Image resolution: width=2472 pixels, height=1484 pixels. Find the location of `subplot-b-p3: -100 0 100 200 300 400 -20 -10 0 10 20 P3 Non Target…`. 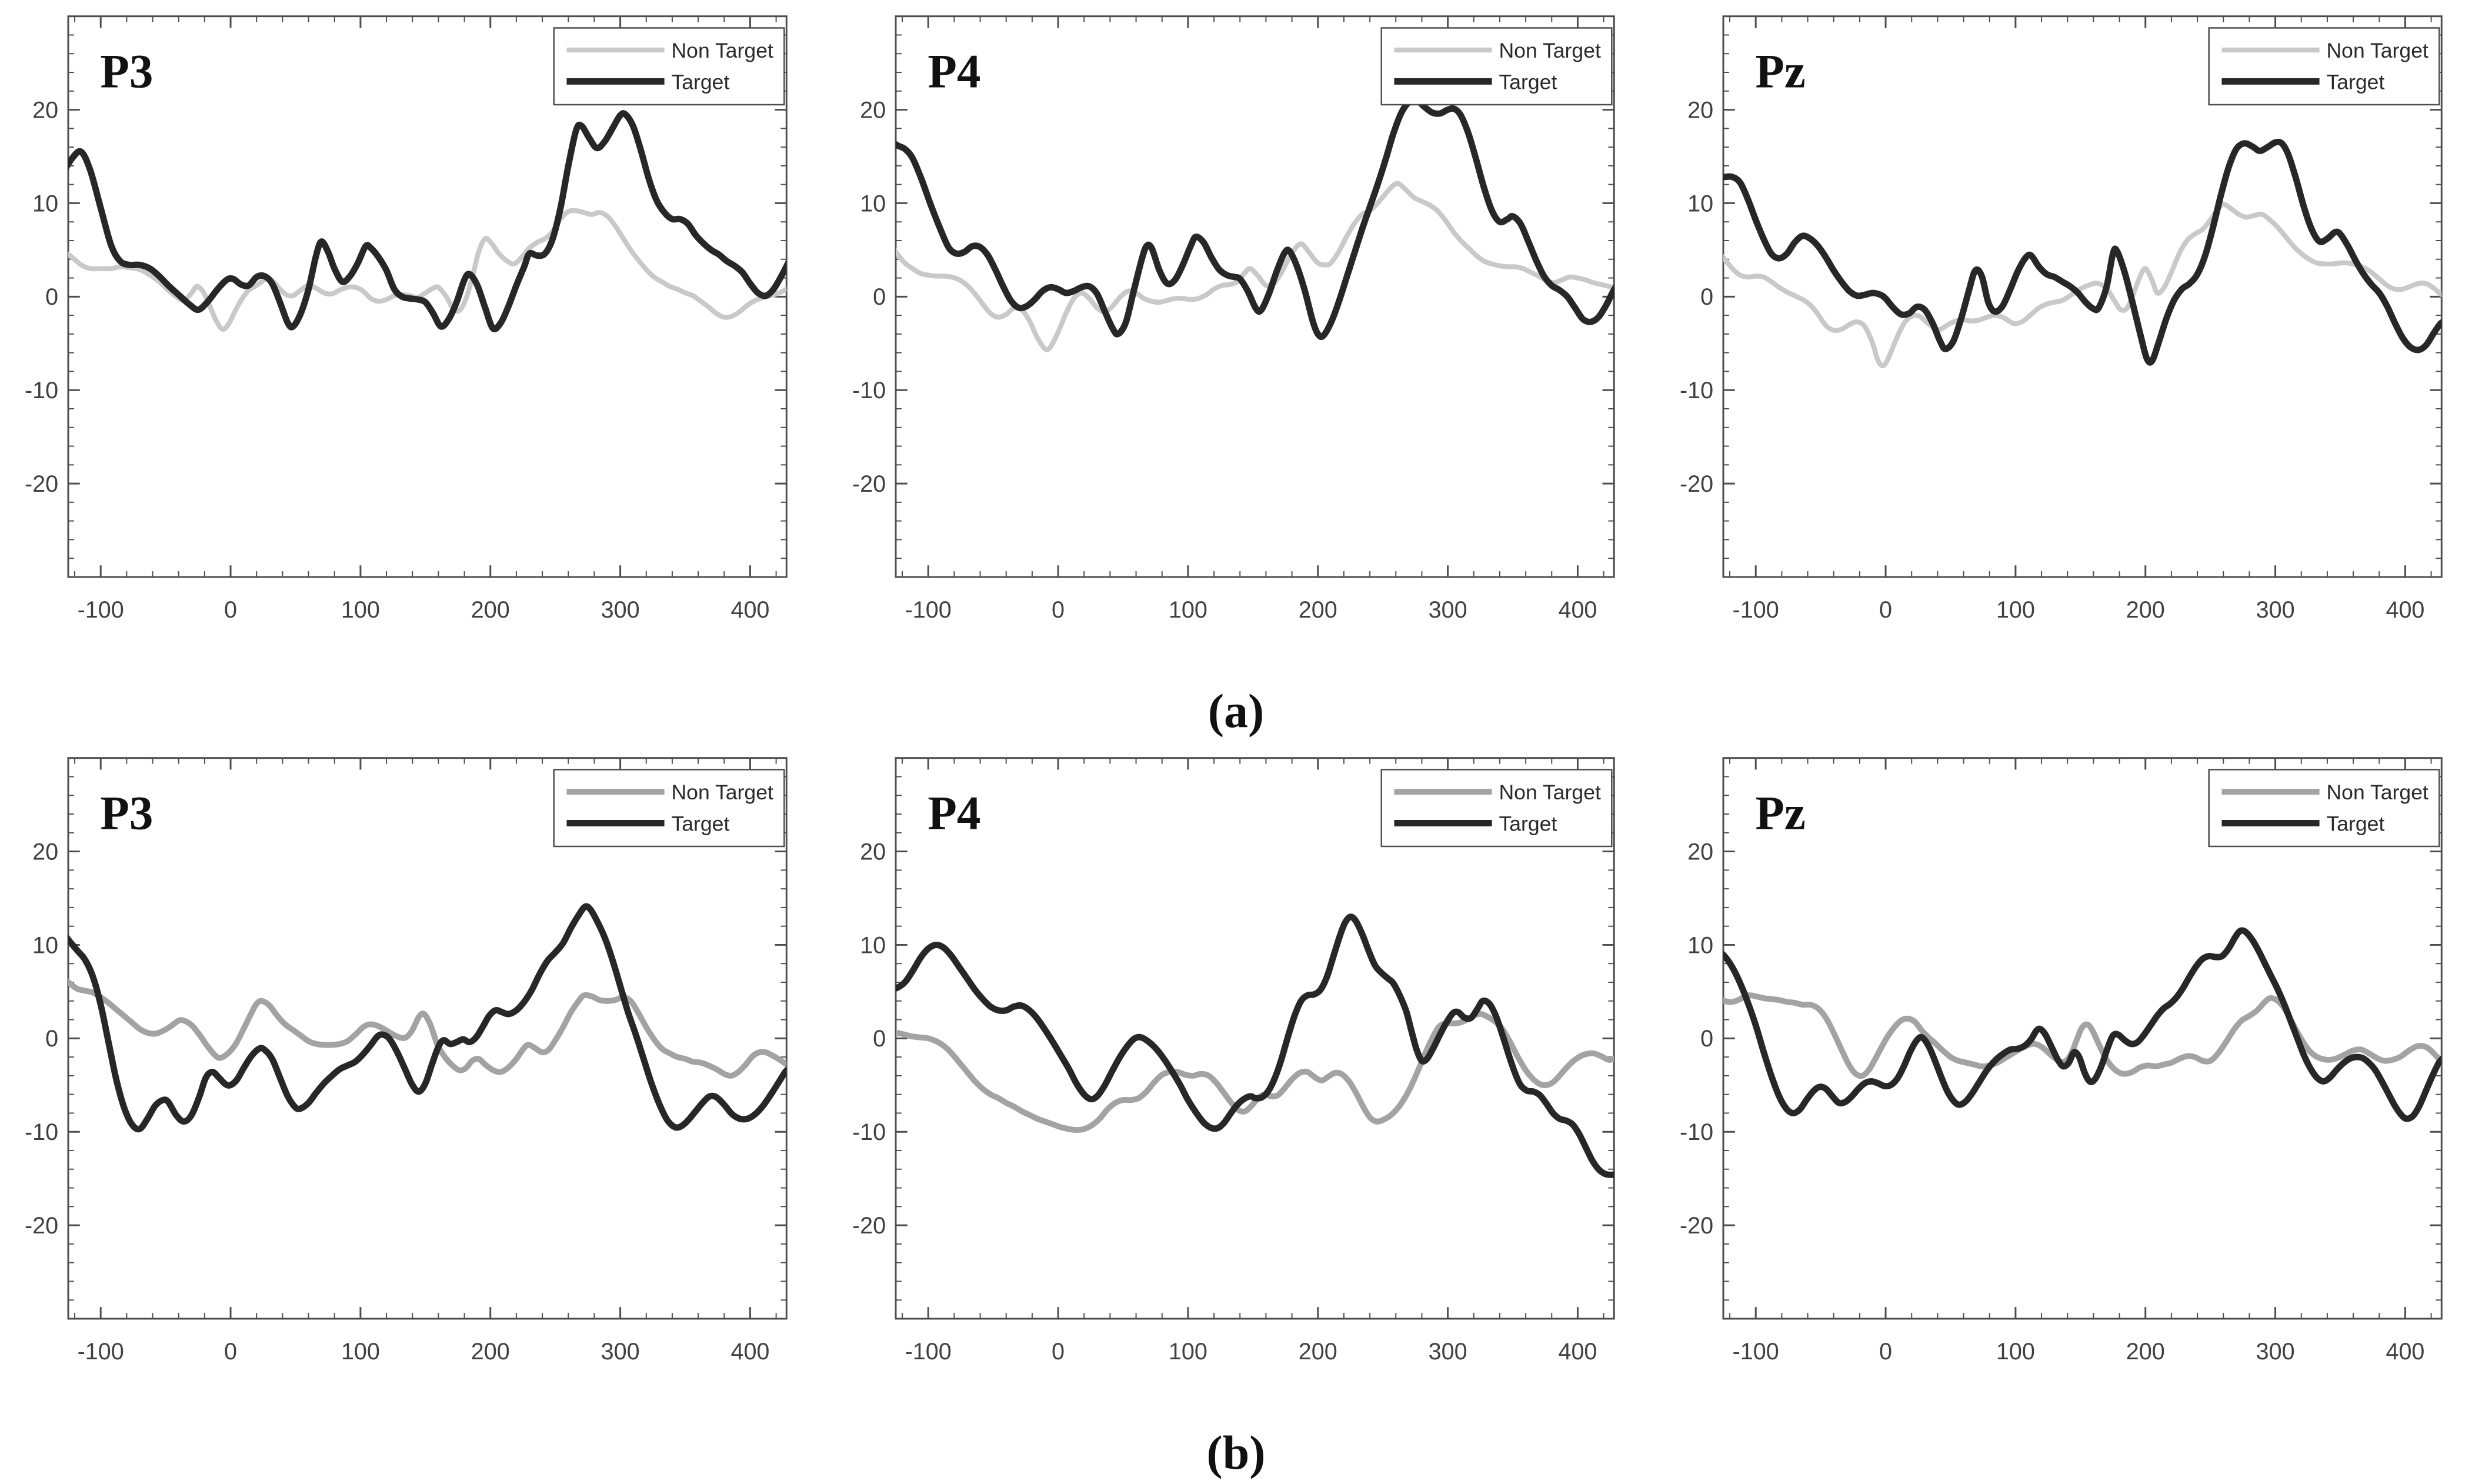

subplot-b-p3: -100 0 100 200 300 400 -20 -10 0 10 20 P3 Non Target… is located at coordinates (408, 1082).